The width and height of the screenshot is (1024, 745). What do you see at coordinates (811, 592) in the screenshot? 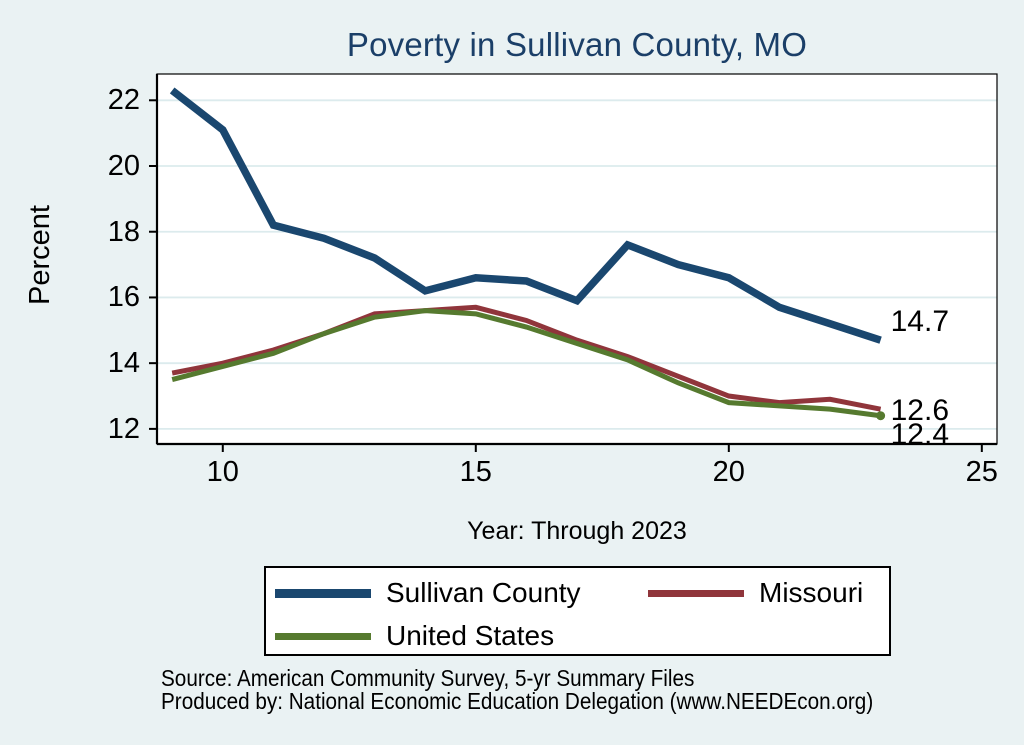
I see `legend-label: Missouri` at bounding box center [811, 592].